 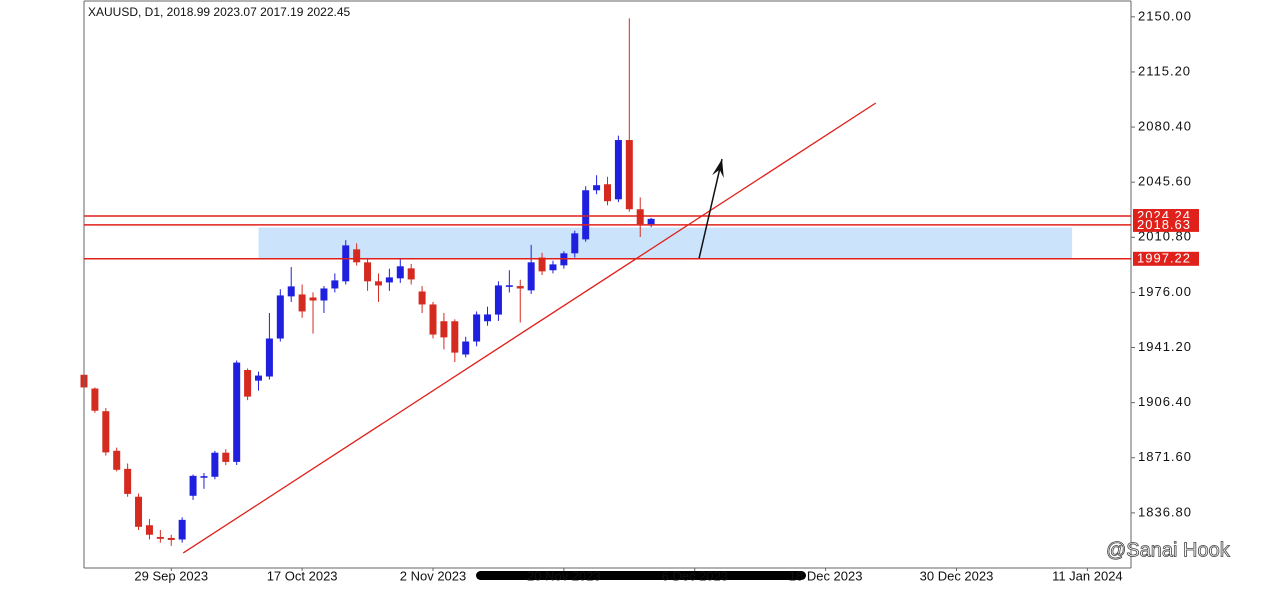 What do you see at coordinates (710, 208) in the screenshot?
I see `arrow-shaft` at bounding box center [710, 208].